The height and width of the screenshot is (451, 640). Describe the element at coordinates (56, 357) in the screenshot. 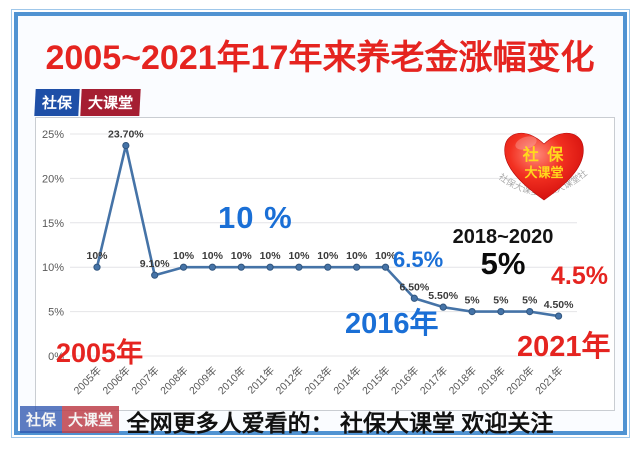

I see `y-tick-label: 0%` at that location.